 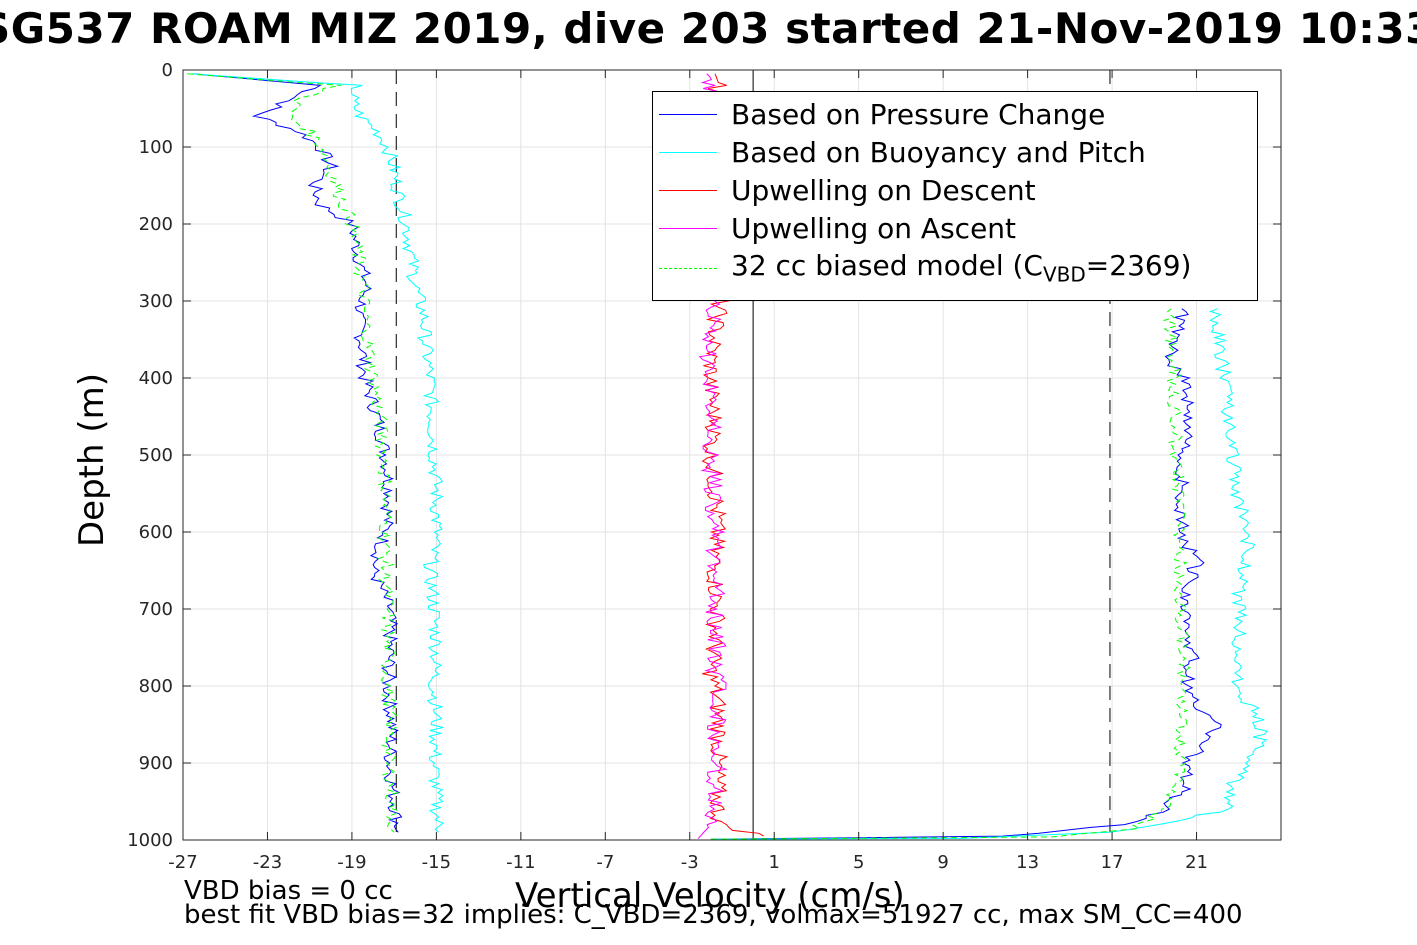 What do you see at coordinates (156, 686) in the screenshot?
I see `y-tick-label: 800` at bounding box center [156, 686].